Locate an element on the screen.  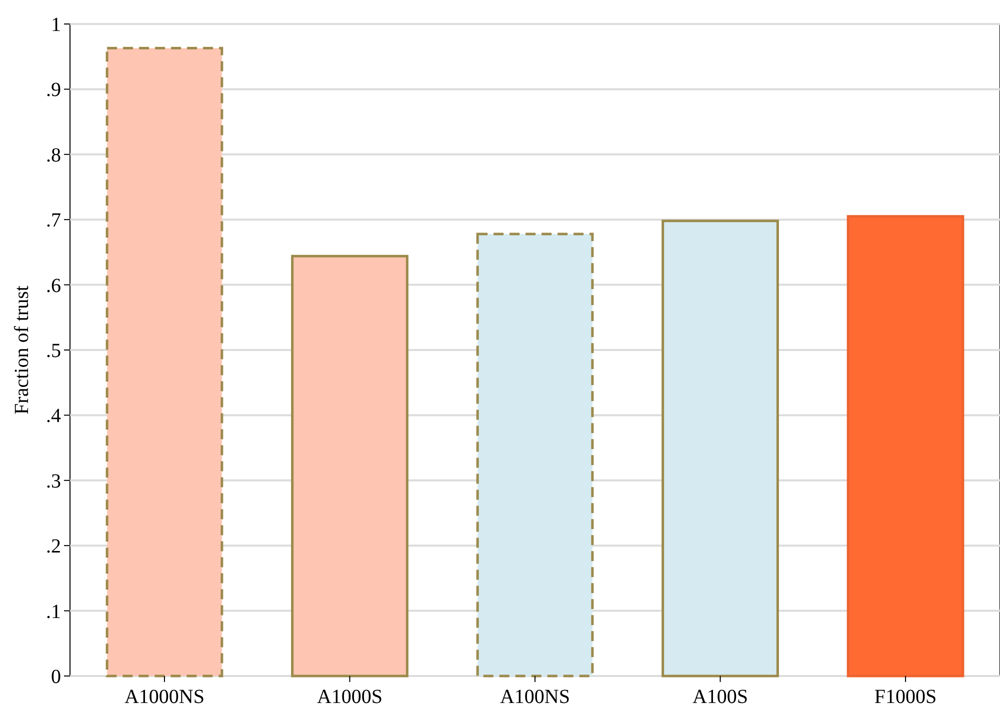
y-tick-label: .5 is located at coordinates (53, 351).